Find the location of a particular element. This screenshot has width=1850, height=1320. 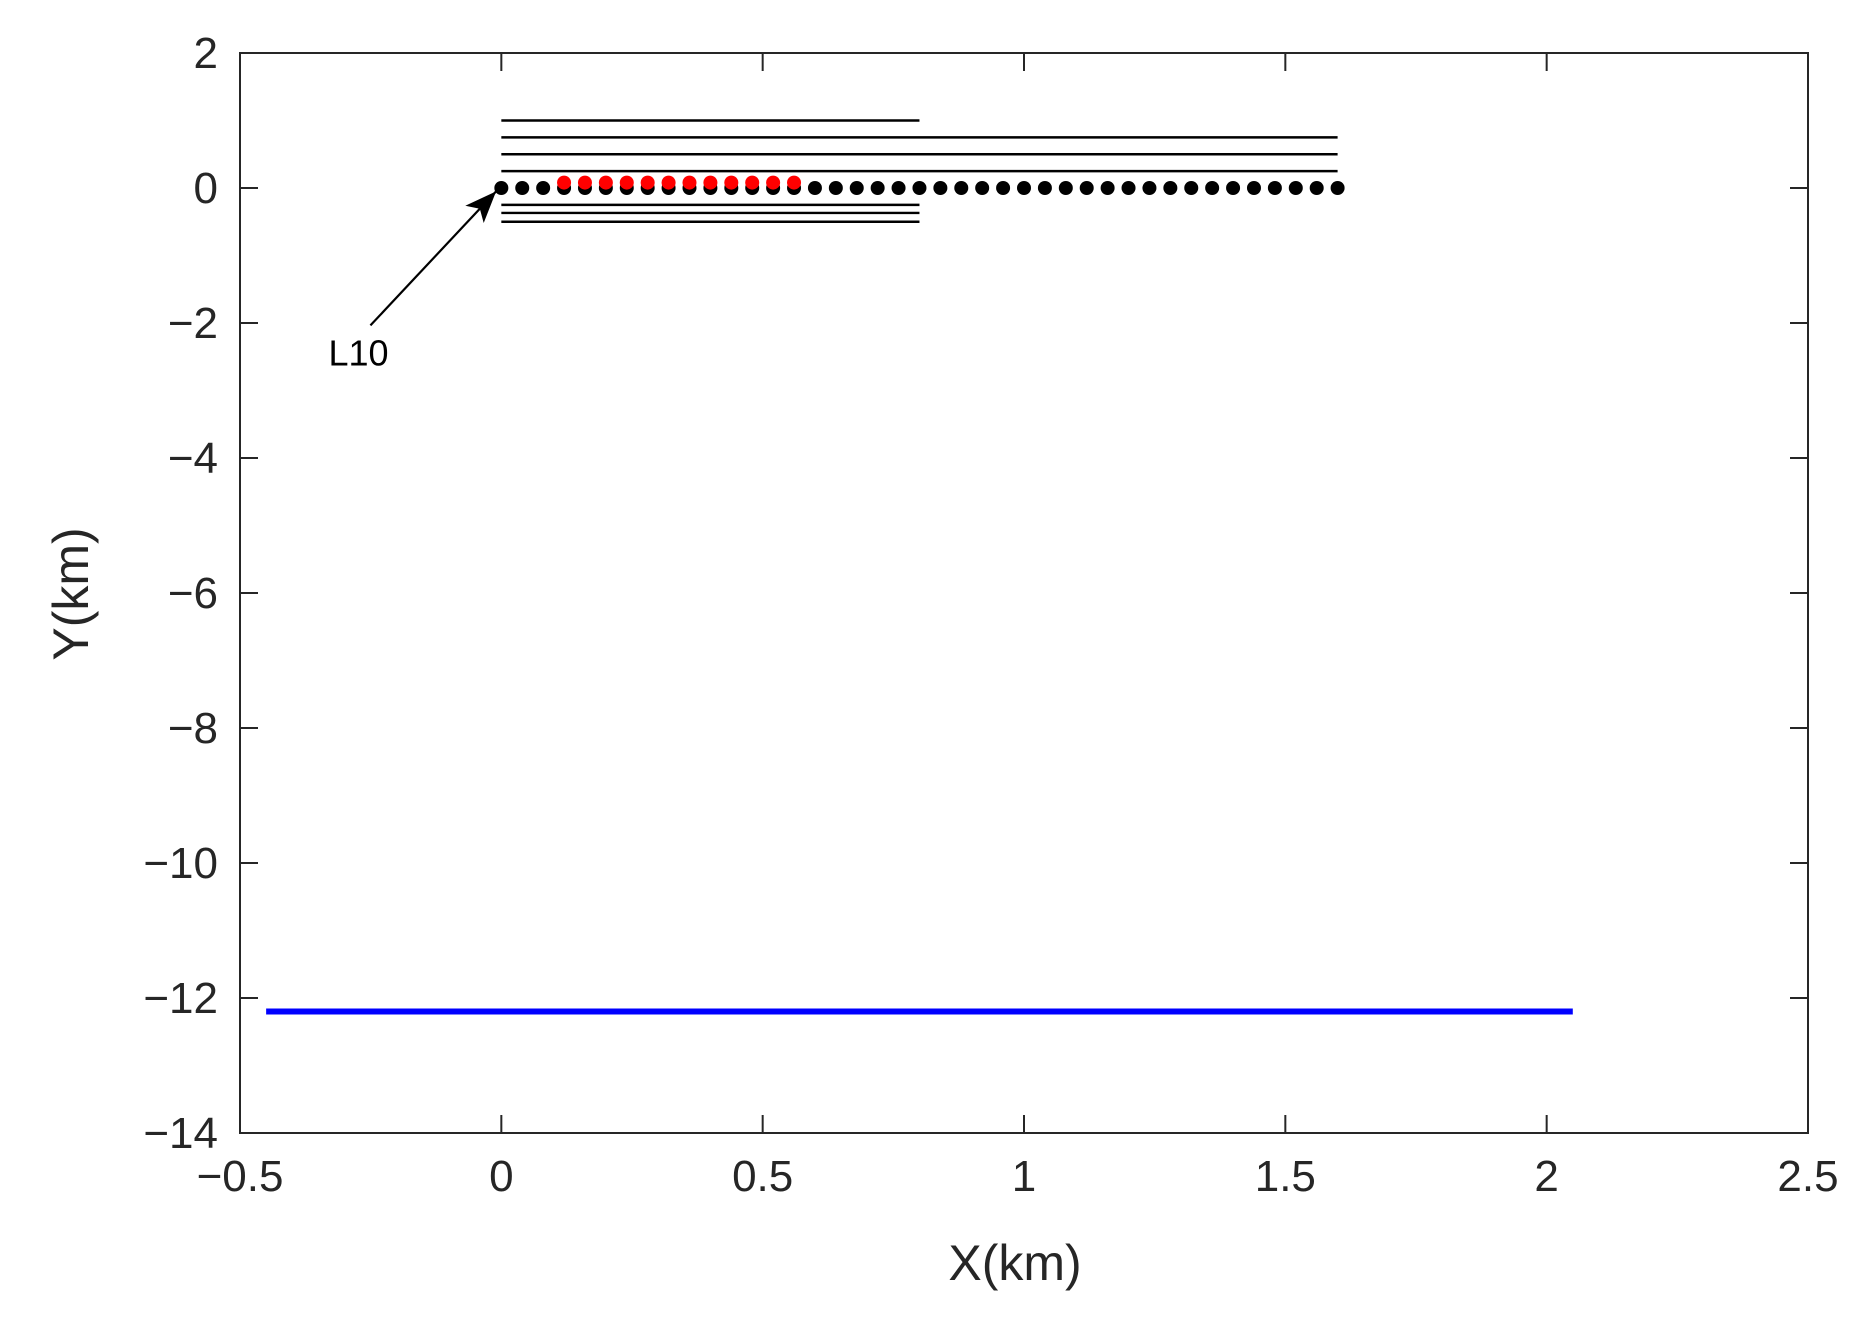

data-markers is located at coordinates (919, 185).